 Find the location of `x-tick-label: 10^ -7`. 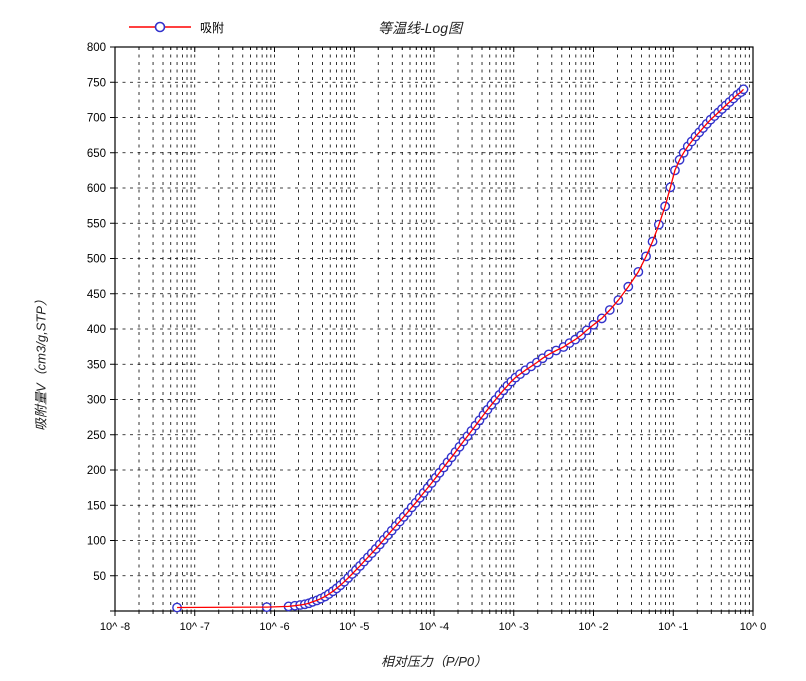

x-tick-label: 10^ -7 is located at coordinates (195, 627).